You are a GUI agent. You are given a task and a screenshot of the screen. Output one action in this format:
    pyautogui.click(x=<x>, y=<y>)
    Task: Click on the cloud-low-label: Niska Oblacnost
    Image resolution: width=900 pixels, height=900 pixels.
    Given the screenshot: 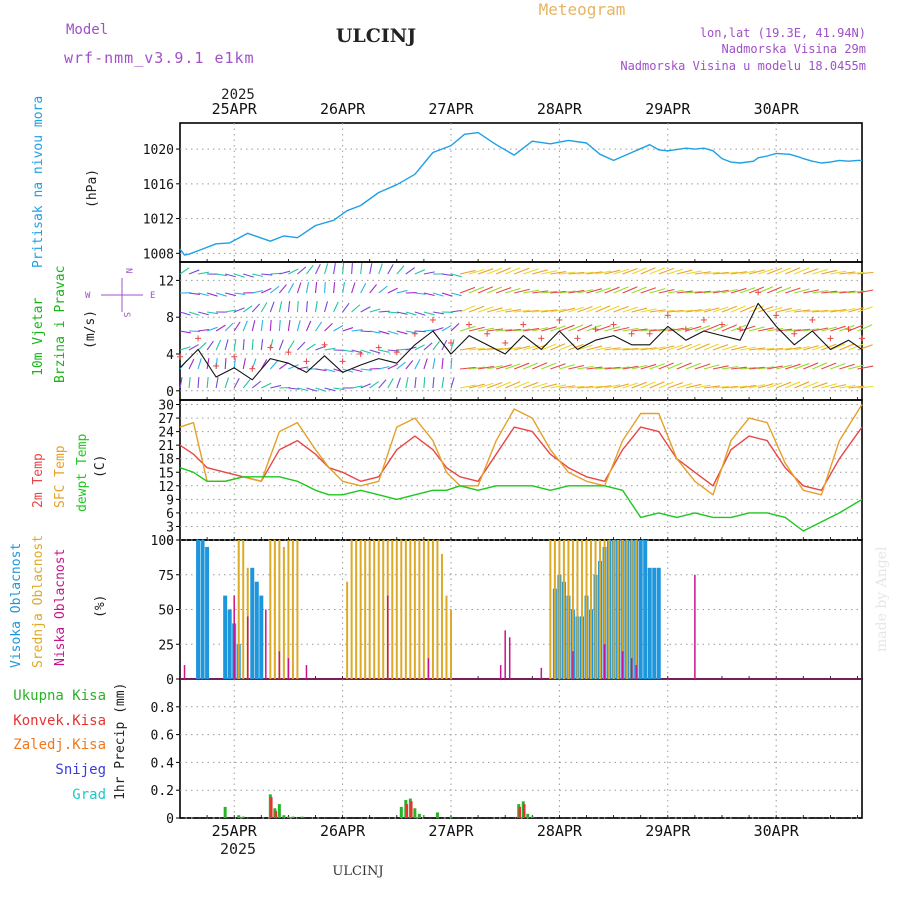 What is the action you would take?
    pyautogui.click(x=60, y=607)
    